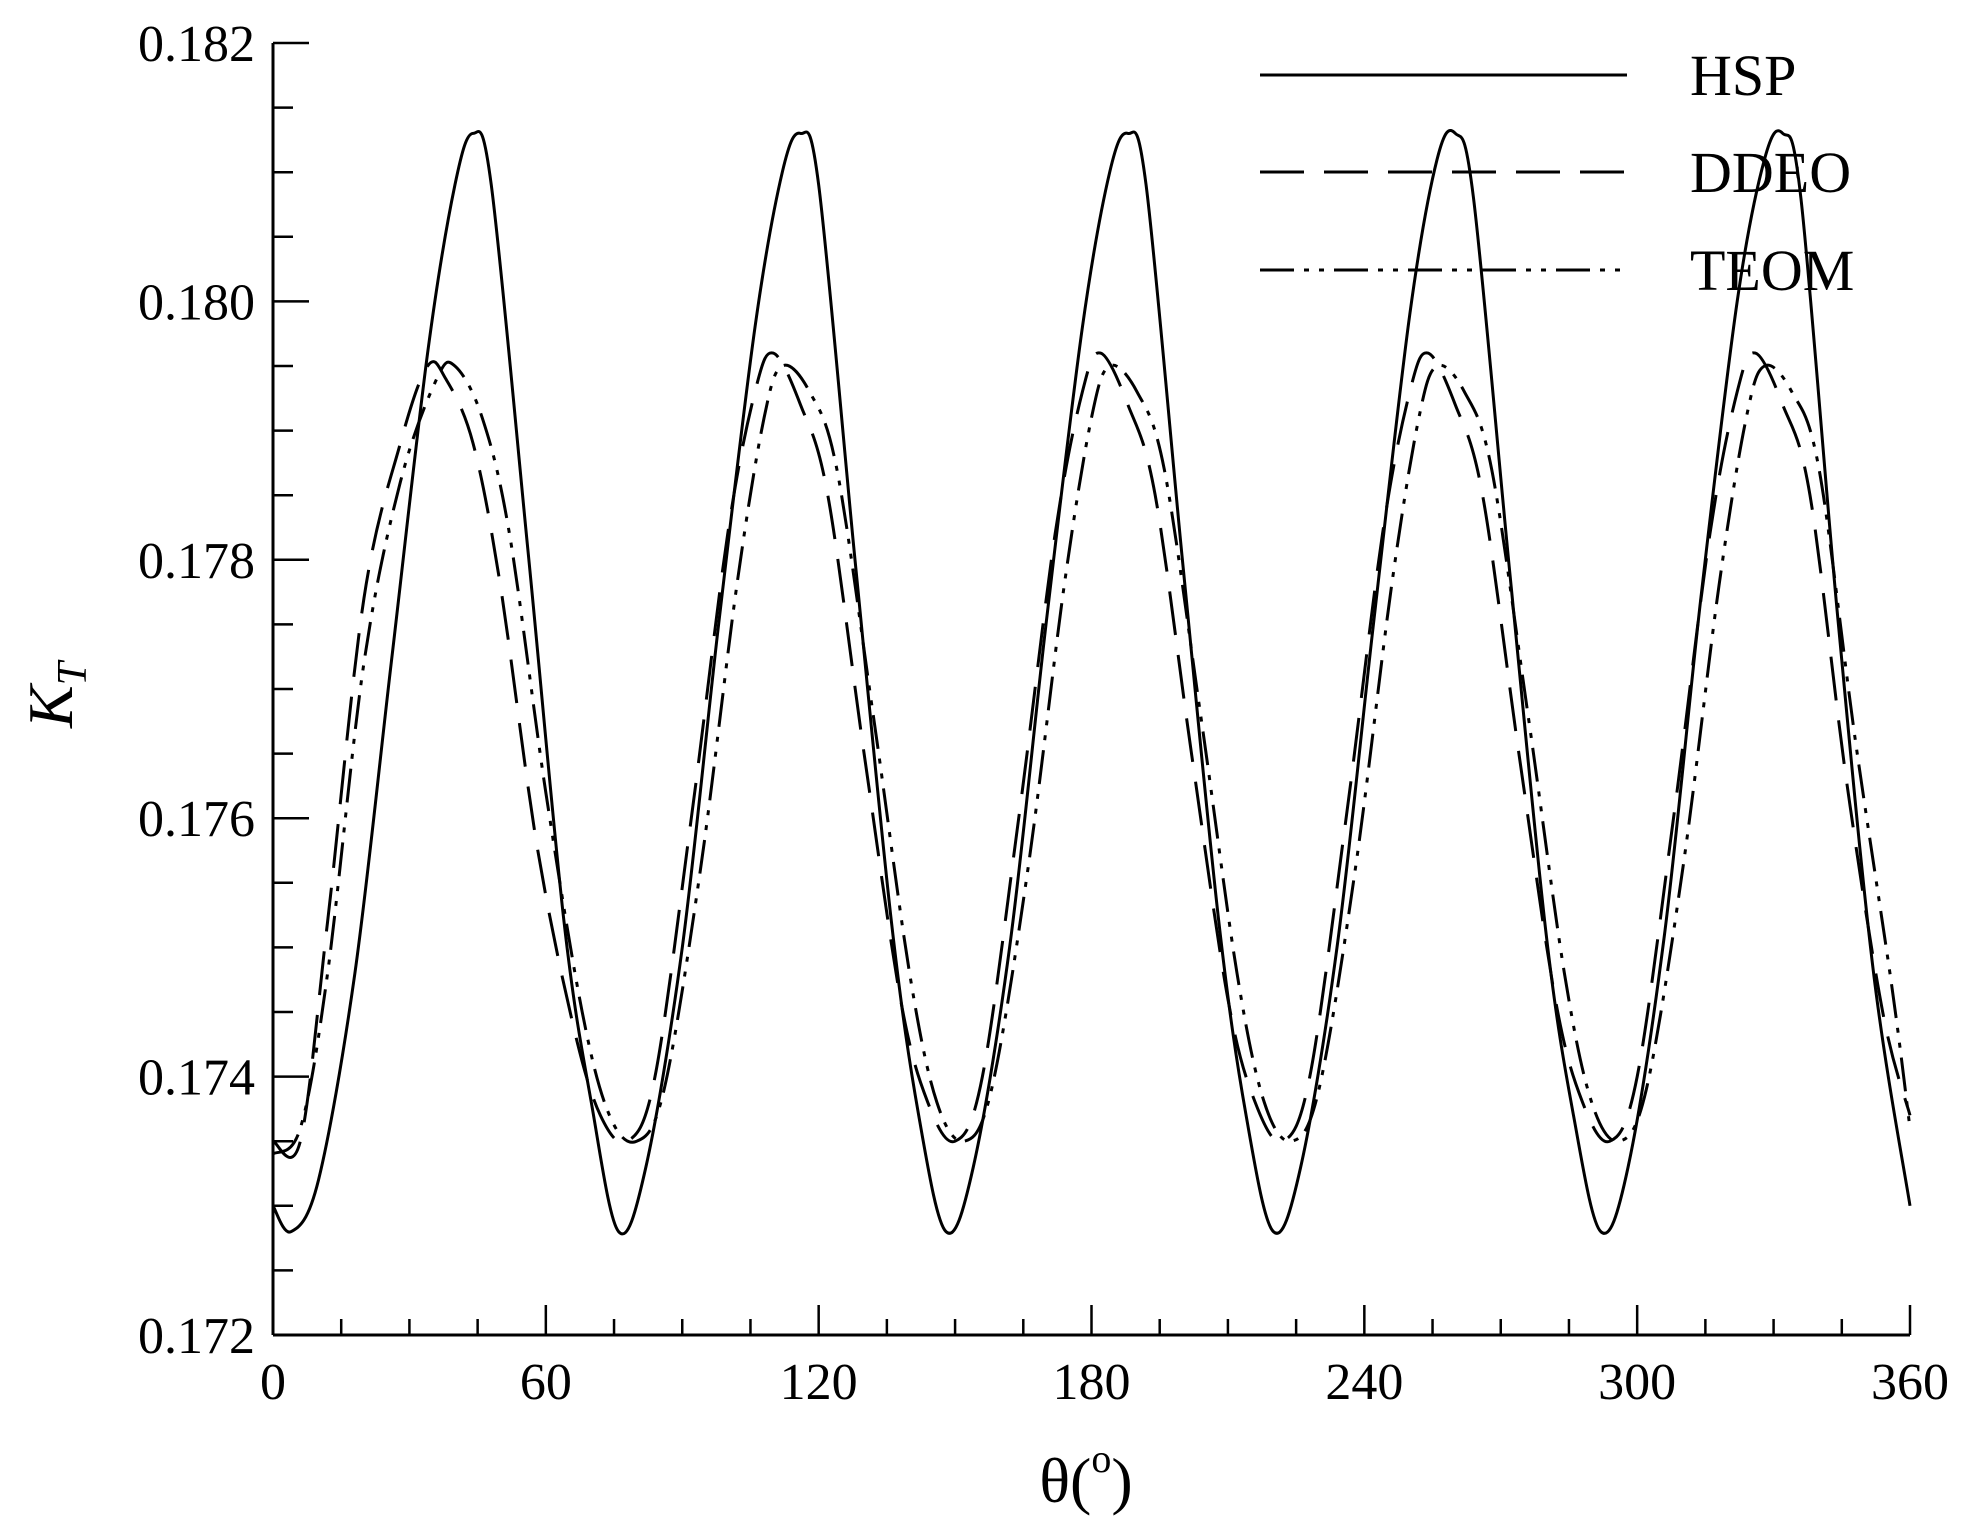  I want to click on legend-label-ddeo: DDEO, so click(1770, 172).